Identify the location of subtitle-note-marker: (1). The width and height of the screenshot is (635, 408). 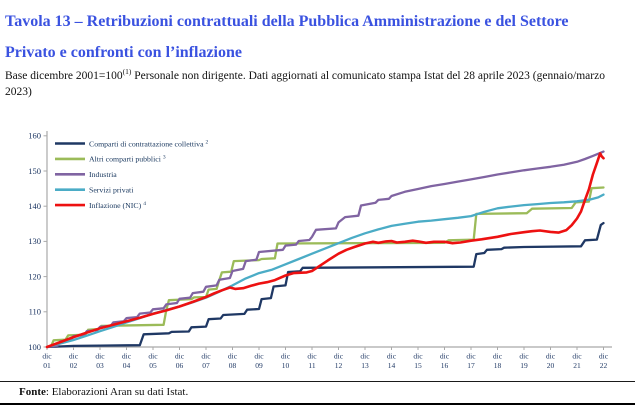
(127, 71).